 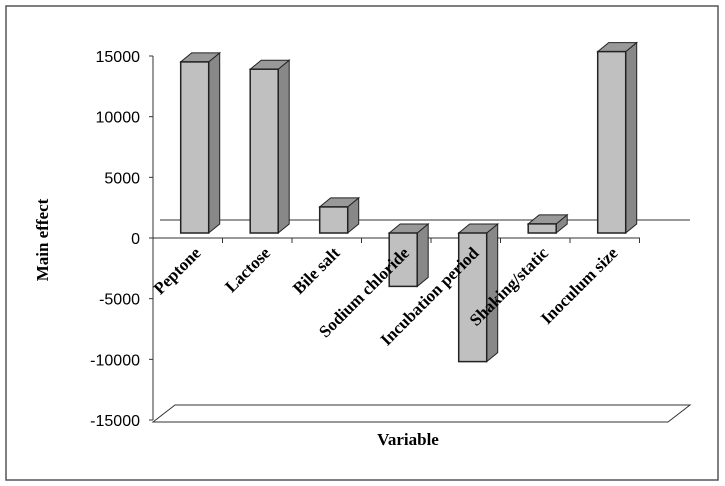 What do you see at coordinates (42, 239) in the screenshot?
I see `y-axis-label: Main effect` at bounding box center [42, 239].